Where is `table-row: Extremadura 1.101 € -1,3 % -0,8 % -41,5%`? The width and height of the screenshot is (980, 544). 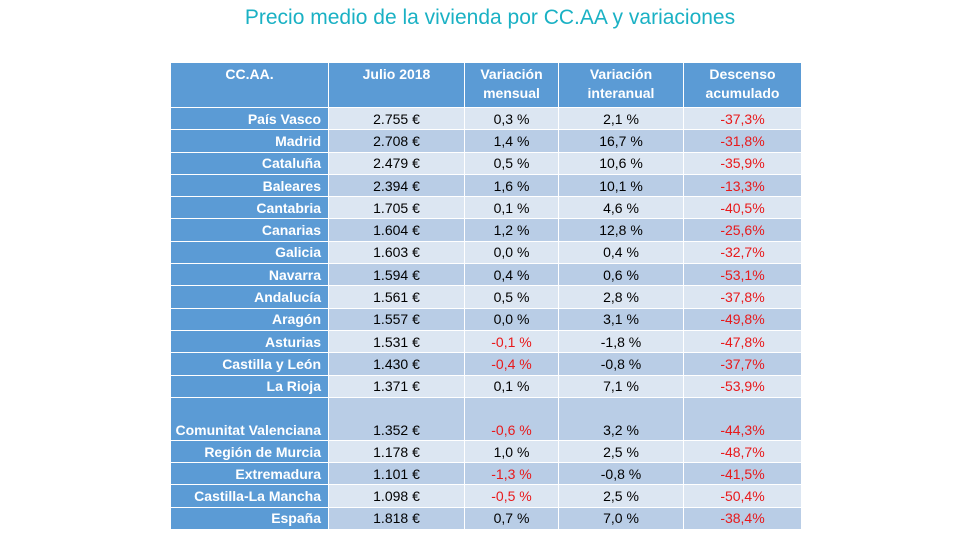 table-row: Extremadura 1.101 € -1,3 % -0,8 % -41,5% is located at coordinates (486, 474).